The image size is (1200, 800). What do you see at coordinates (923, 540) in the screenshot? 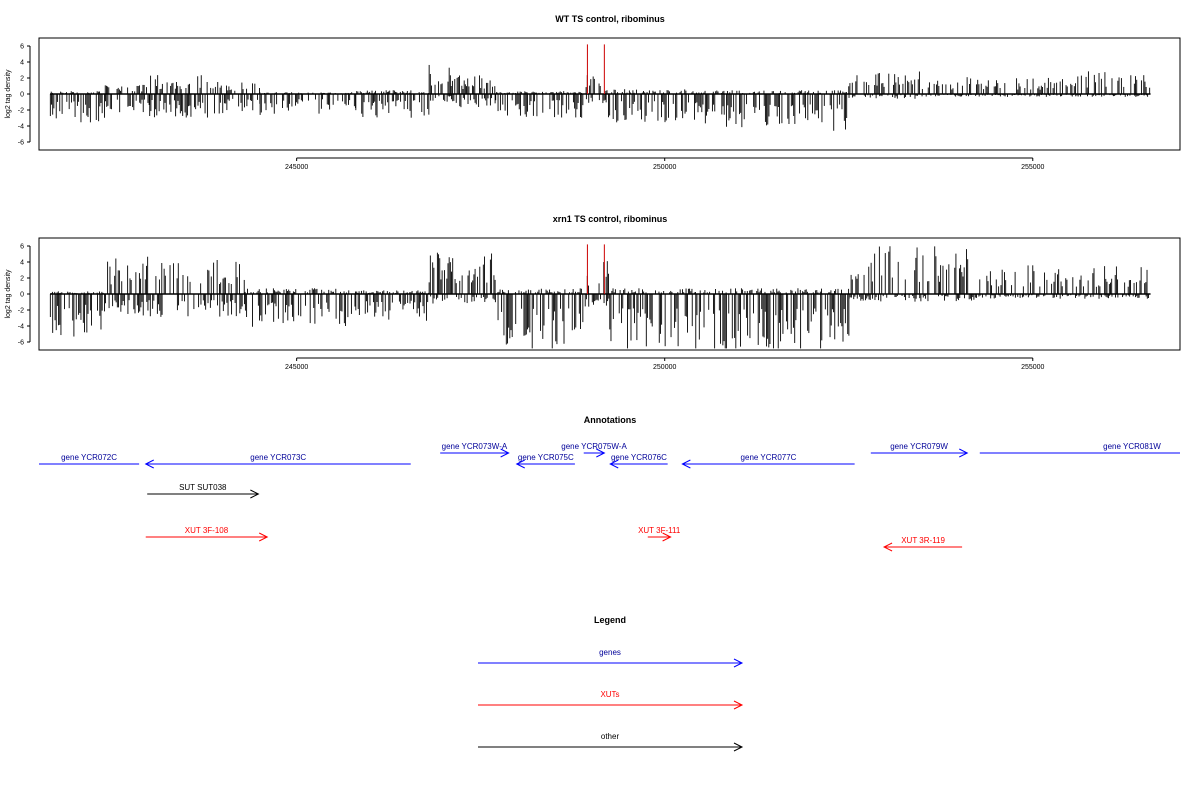
I see `feature-label: XUT 3R-119` at bounding box center [923, 540].